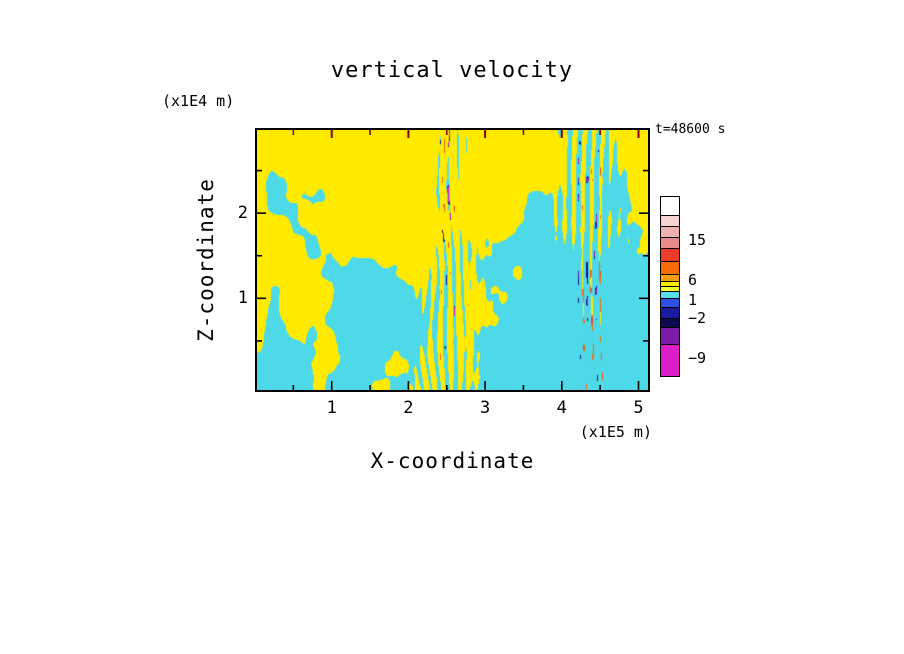 The image size is (904, 654). I want to click on x-axis-title: X-coordinate, so click(452, 461).